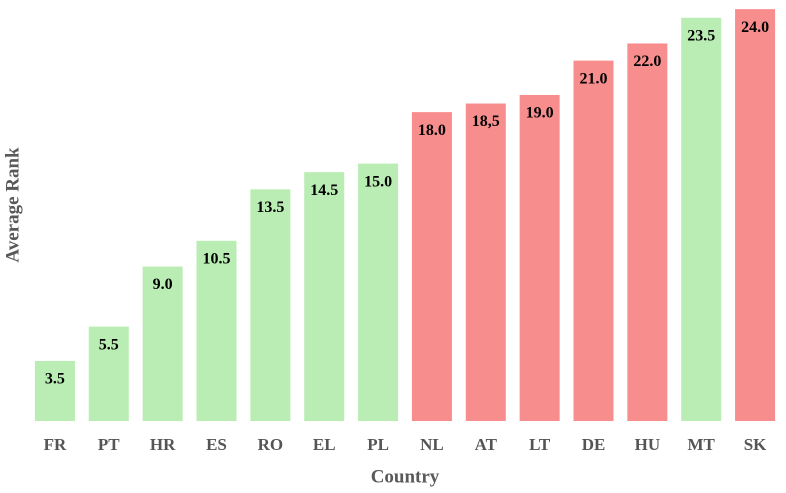  What do you see at coordinates (594, 444) in the screenshot?
I see `x-tick-label: DE` at bounding box center [594, 444].